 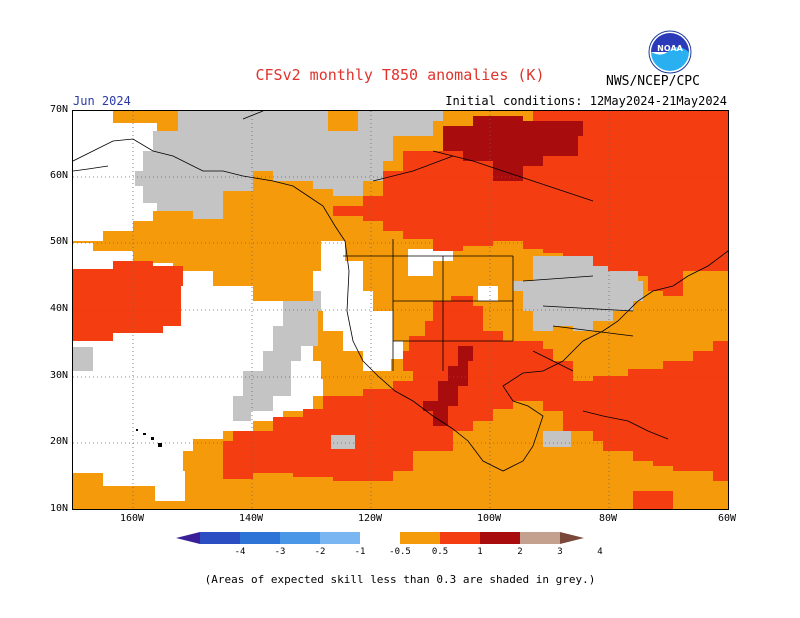 I want to click on lon-label-160w: 160W, so click(x=132, y=518).